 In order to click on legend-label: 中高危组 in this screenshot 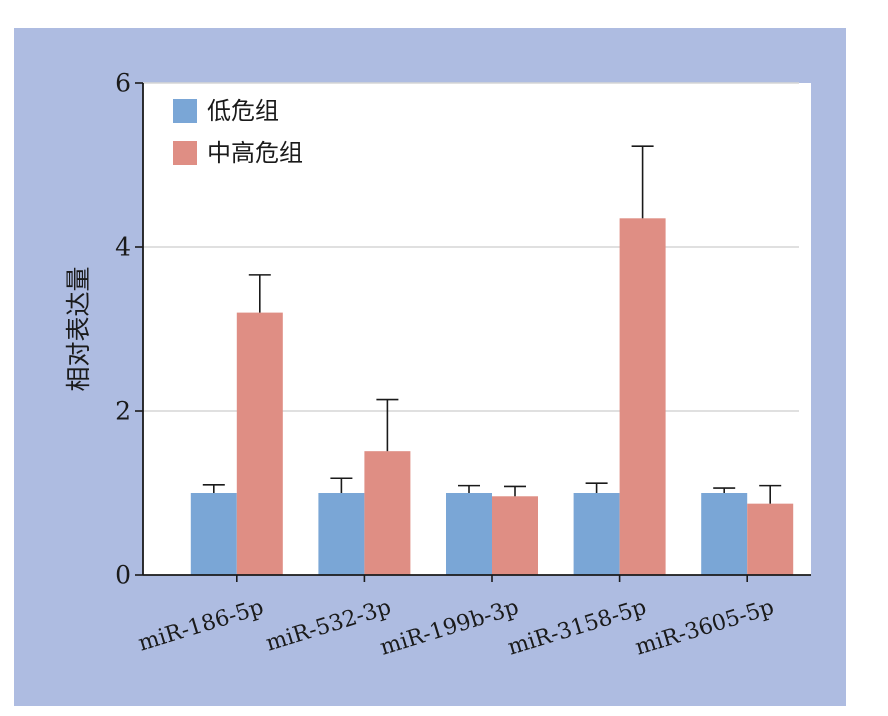, I will do `click(255, 153)`.